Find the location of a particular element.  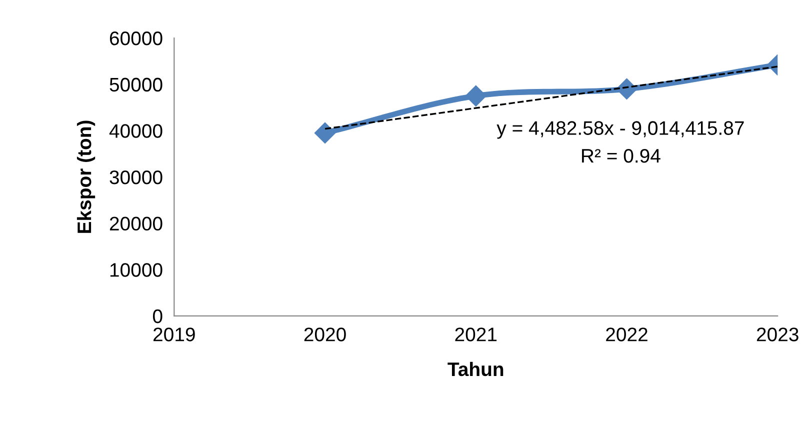

x-tick-label: 2022 is located at coordinates (627, 335).